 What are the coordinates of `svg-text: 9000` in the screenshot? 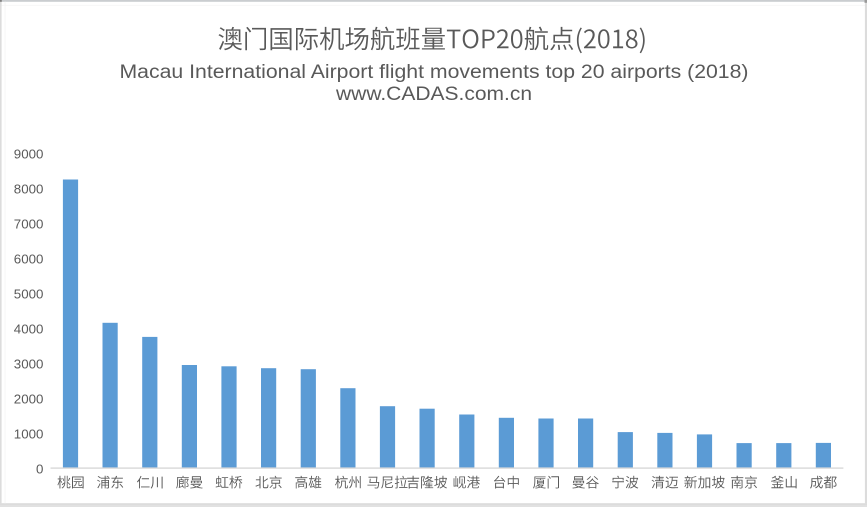 It's located at (29, 153).